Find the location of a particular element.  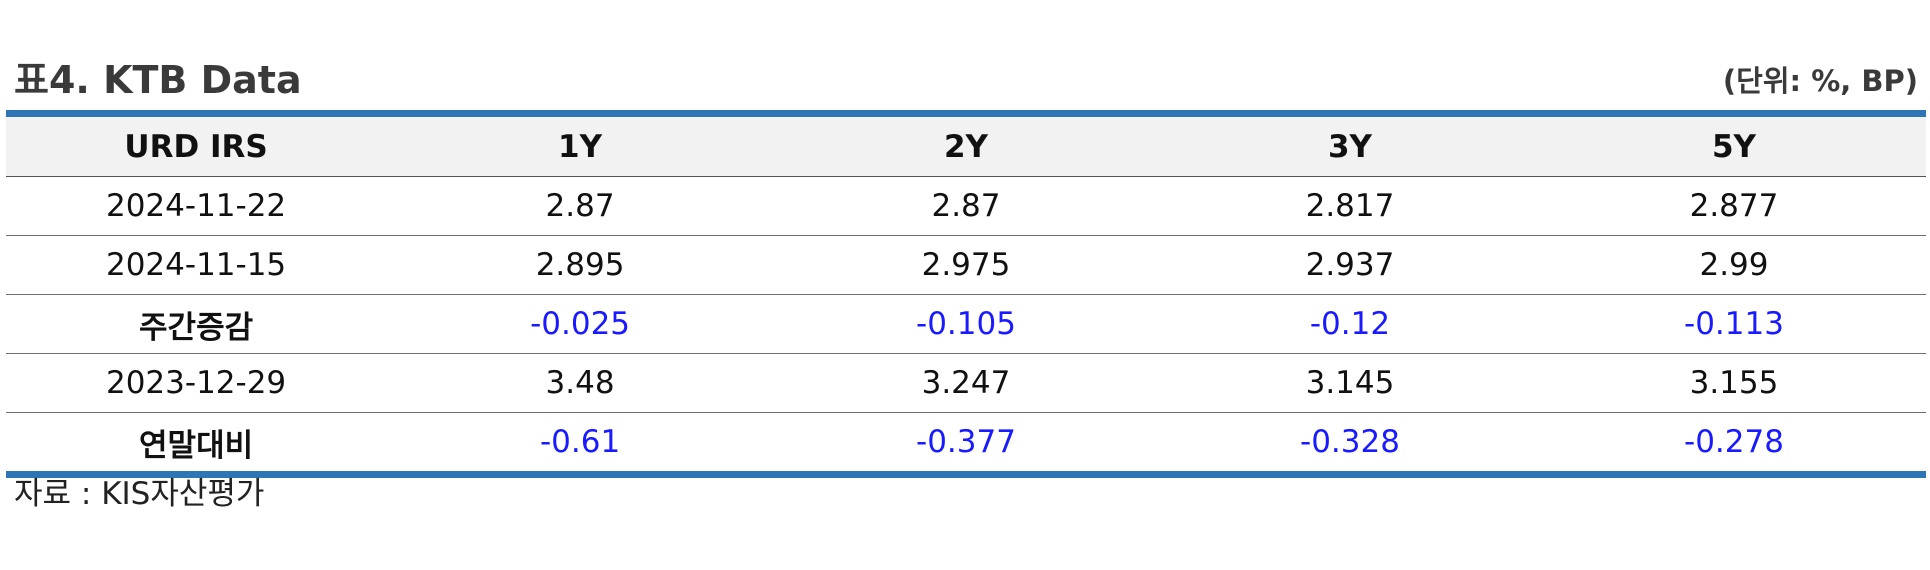

column-header: 5Y is located at coordinates (1733, 145).